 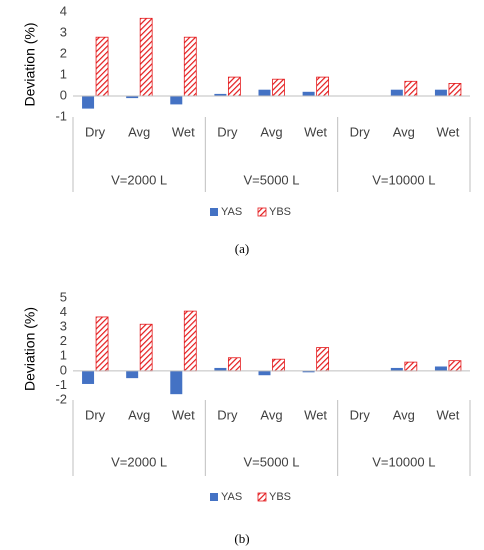 I want to click on y-tick-label: 5, so click(x=63, y=296).